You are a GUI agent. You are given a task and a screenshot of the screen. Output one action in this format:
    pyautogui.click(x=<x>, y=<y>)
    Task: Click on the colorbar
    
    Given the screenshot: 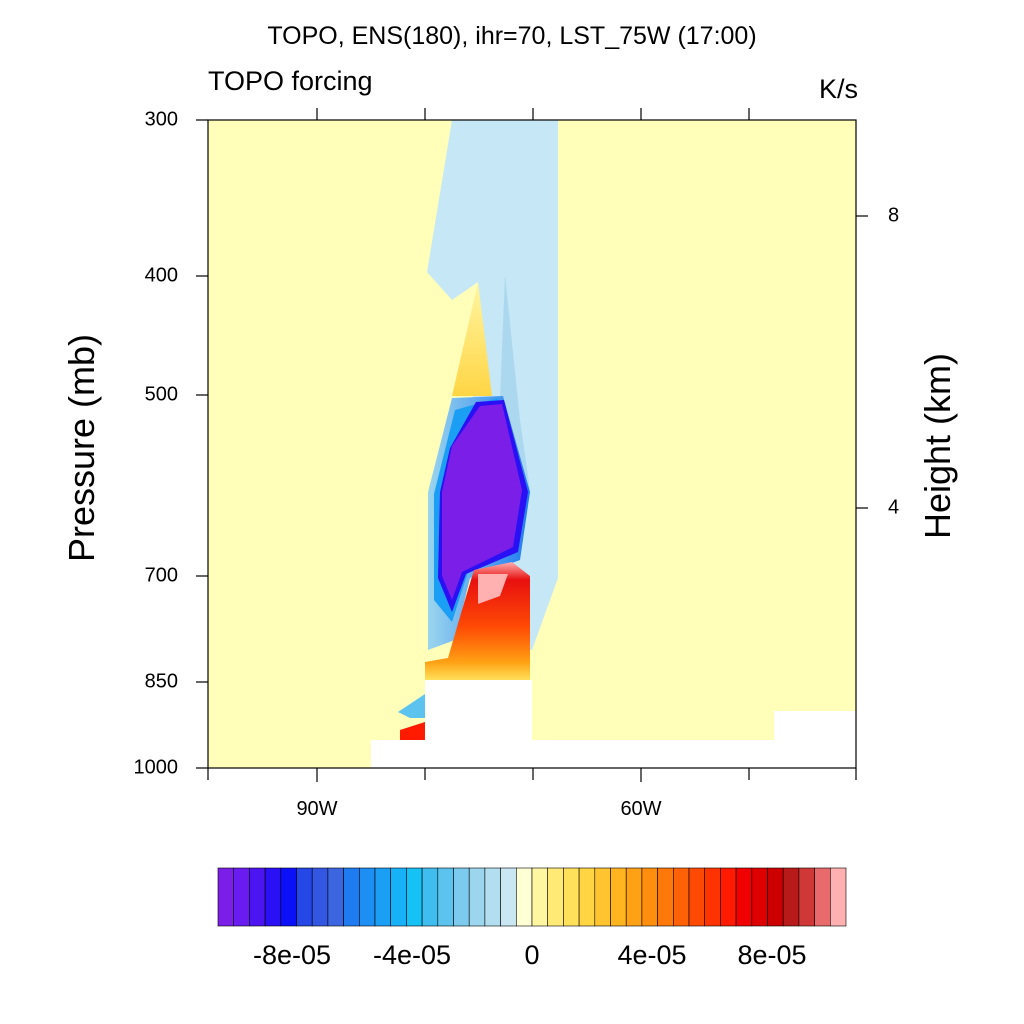 What is the action you would take?
    pyautogui.click(x=532, y=897)
    